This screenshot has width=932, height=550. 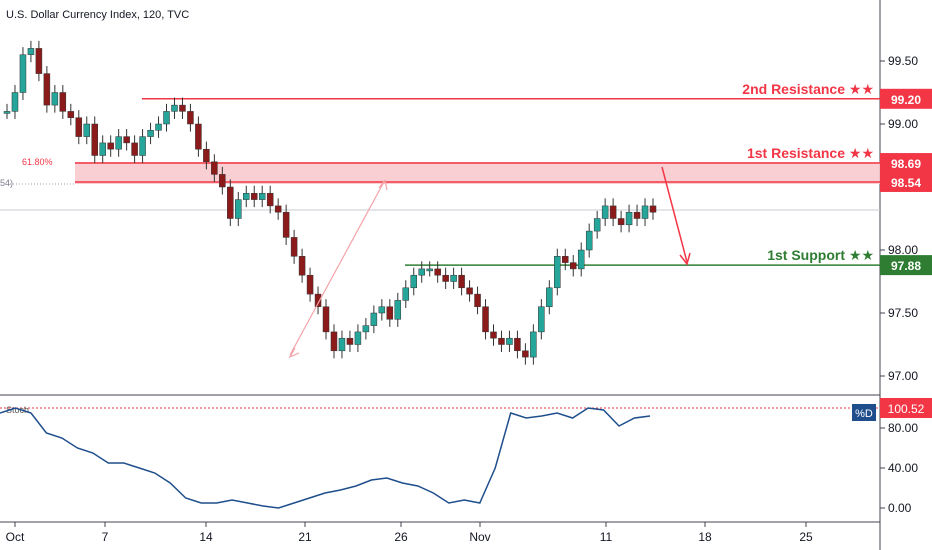 I want to click on time-tick-label: Oct, so click(x=15, y=537).